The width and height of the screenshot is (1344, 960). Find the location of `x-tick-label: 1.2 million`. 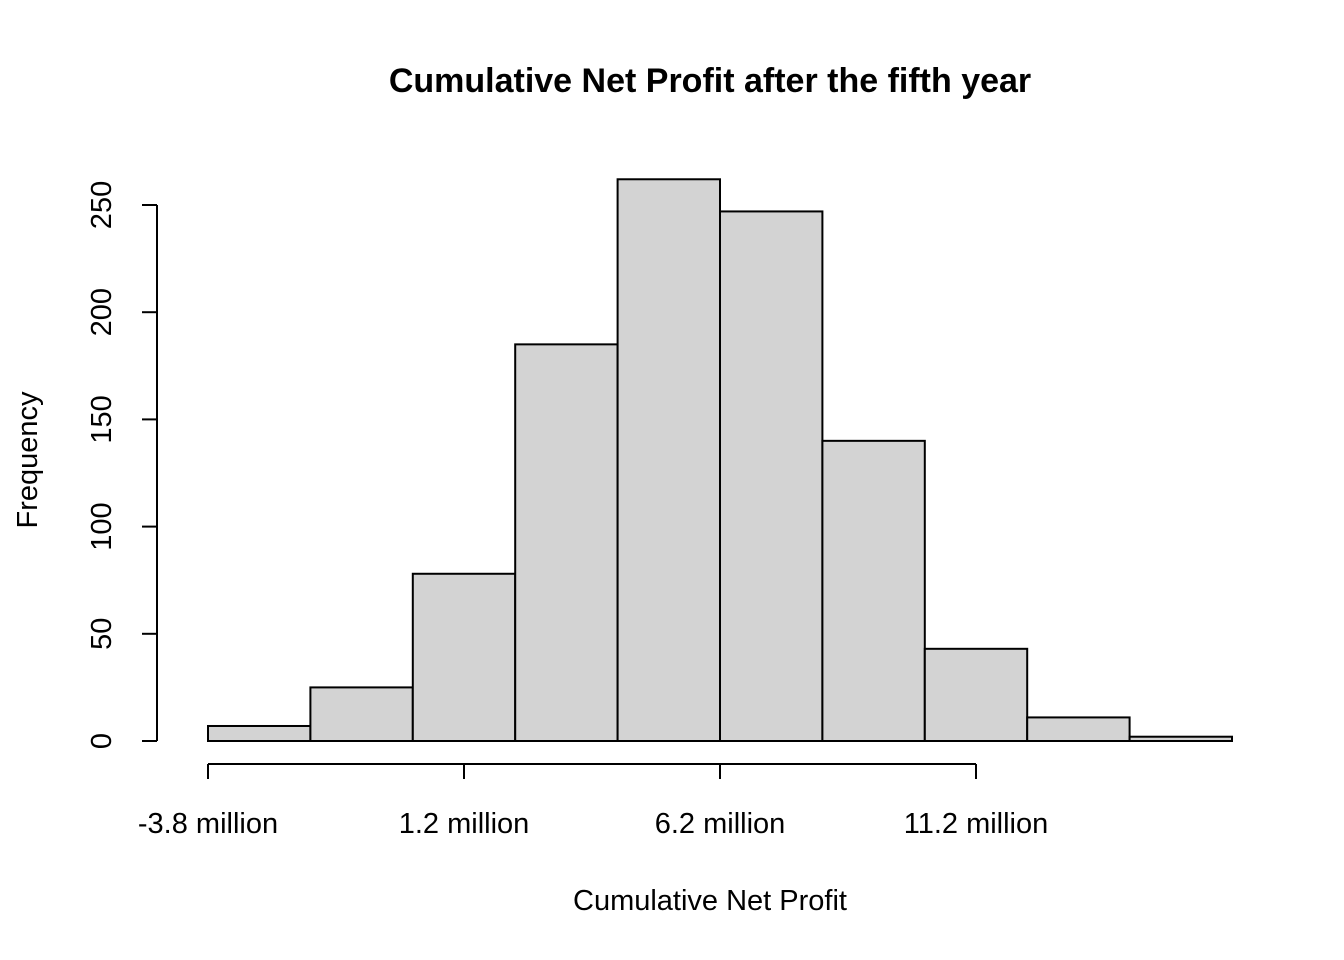

x-tick-label: 1.2 million is located at coordinates (464, 824).